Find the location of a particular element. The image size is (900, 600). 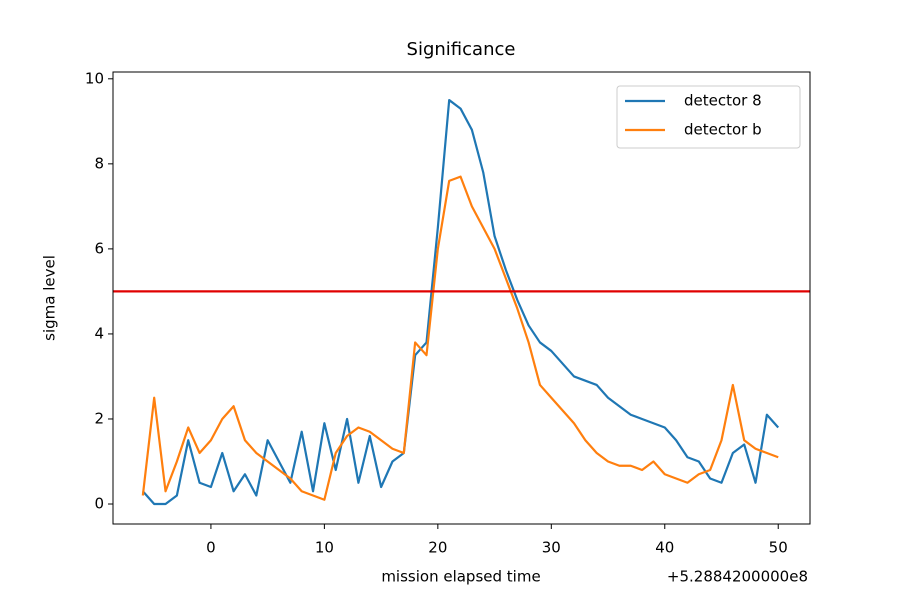

x-tick-label: 20 is located at coordinates (437, 548).